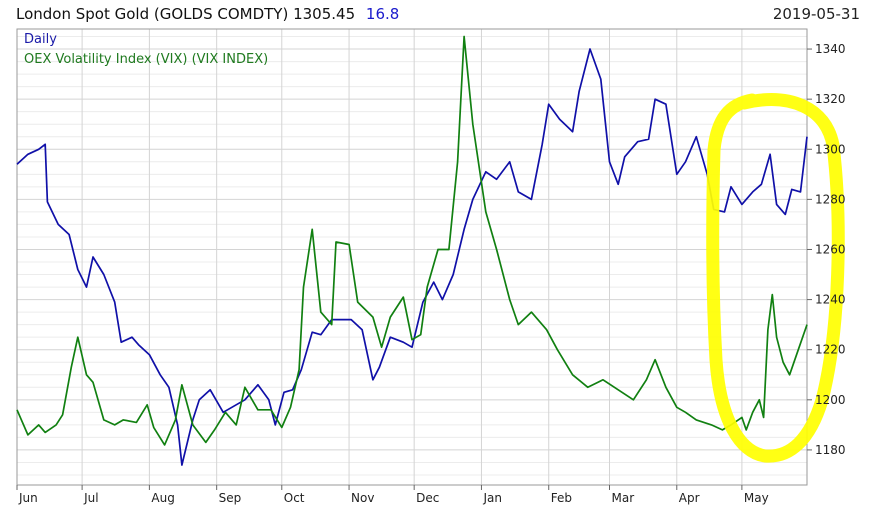 This screenshot has width=876, height=510. Describe the element at coordinates (392, 495) in the screenshot. I see `x-axis: Jun Jul Aug Sep Oct Nov Dec Jan Feb Mar Apr May` at that location.